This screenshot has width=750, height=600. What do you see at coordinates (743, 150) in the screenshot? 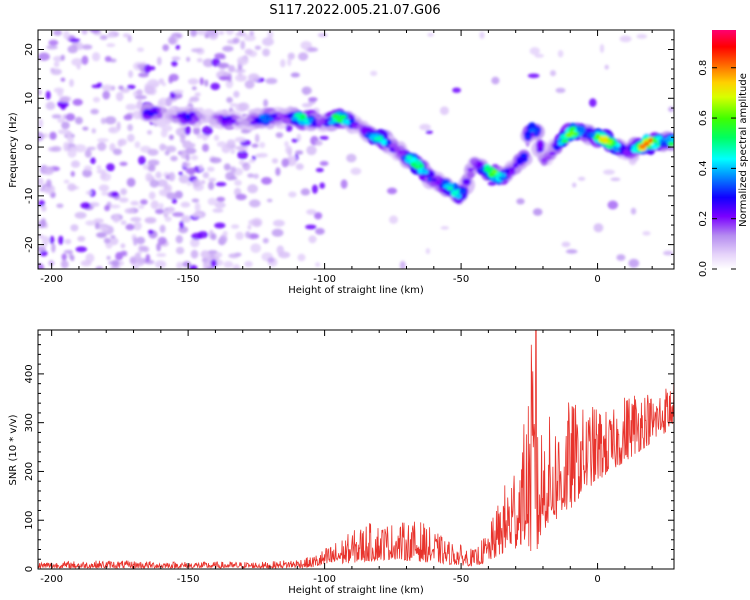
I see `colorbar-label: Normalized spectral amplitude` at bounding box center [743, 150].